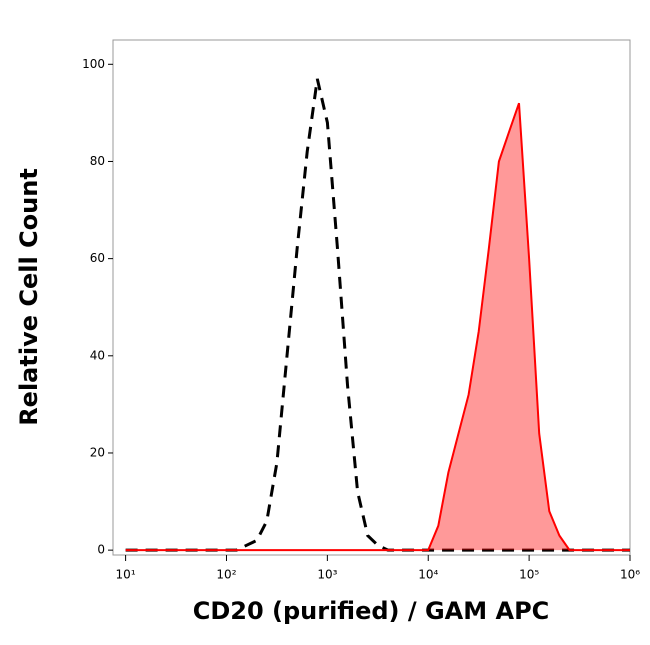 The image size is (650, 645). I want to click on x-axis-title: CD20 (purified) / GAM APC, so click(371, 611).